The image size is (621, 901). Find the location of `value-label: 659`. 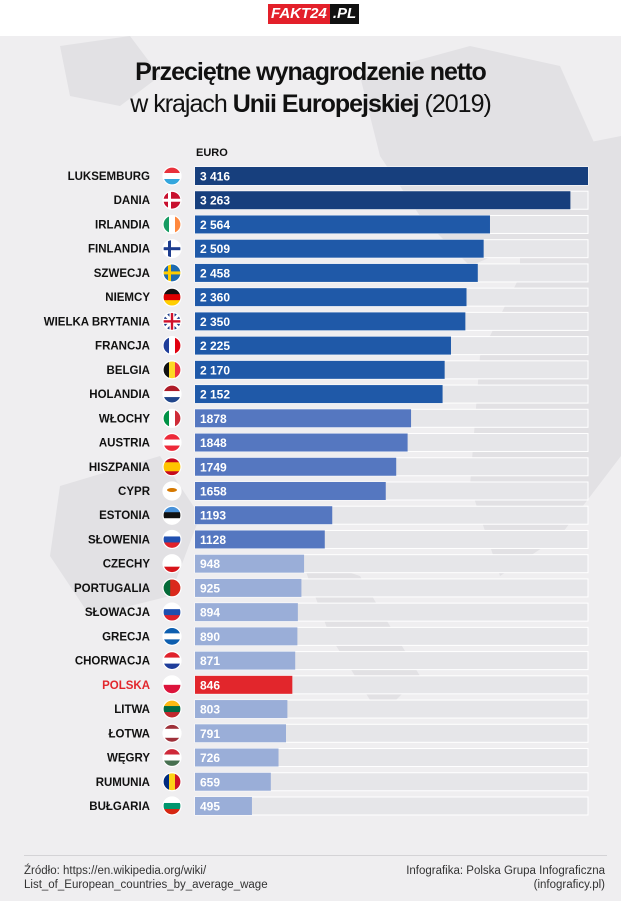

value-label: 659 is located at coordinates (210, 782).